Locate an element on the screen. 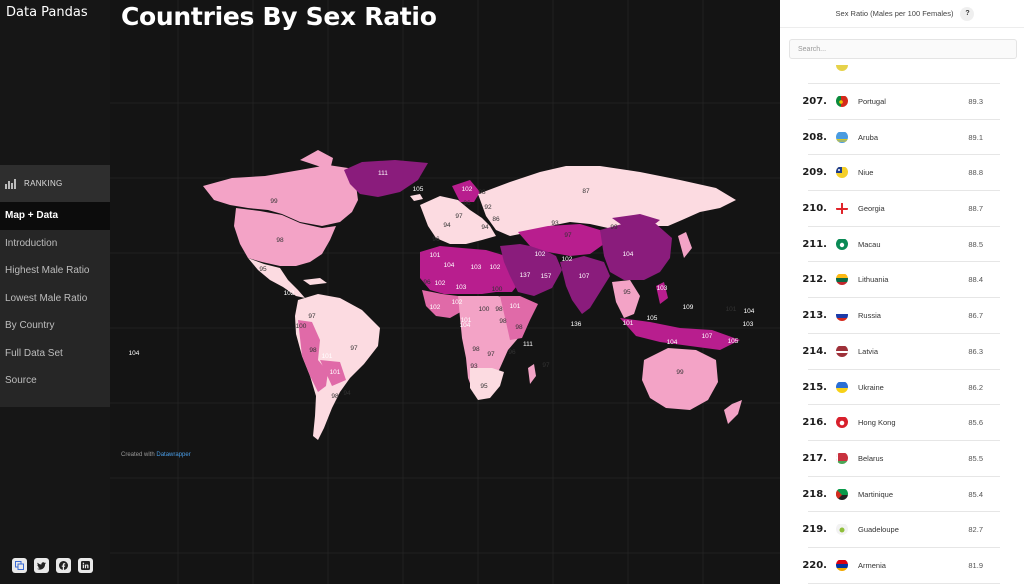  region-andes is located at coordinates (313, 356).